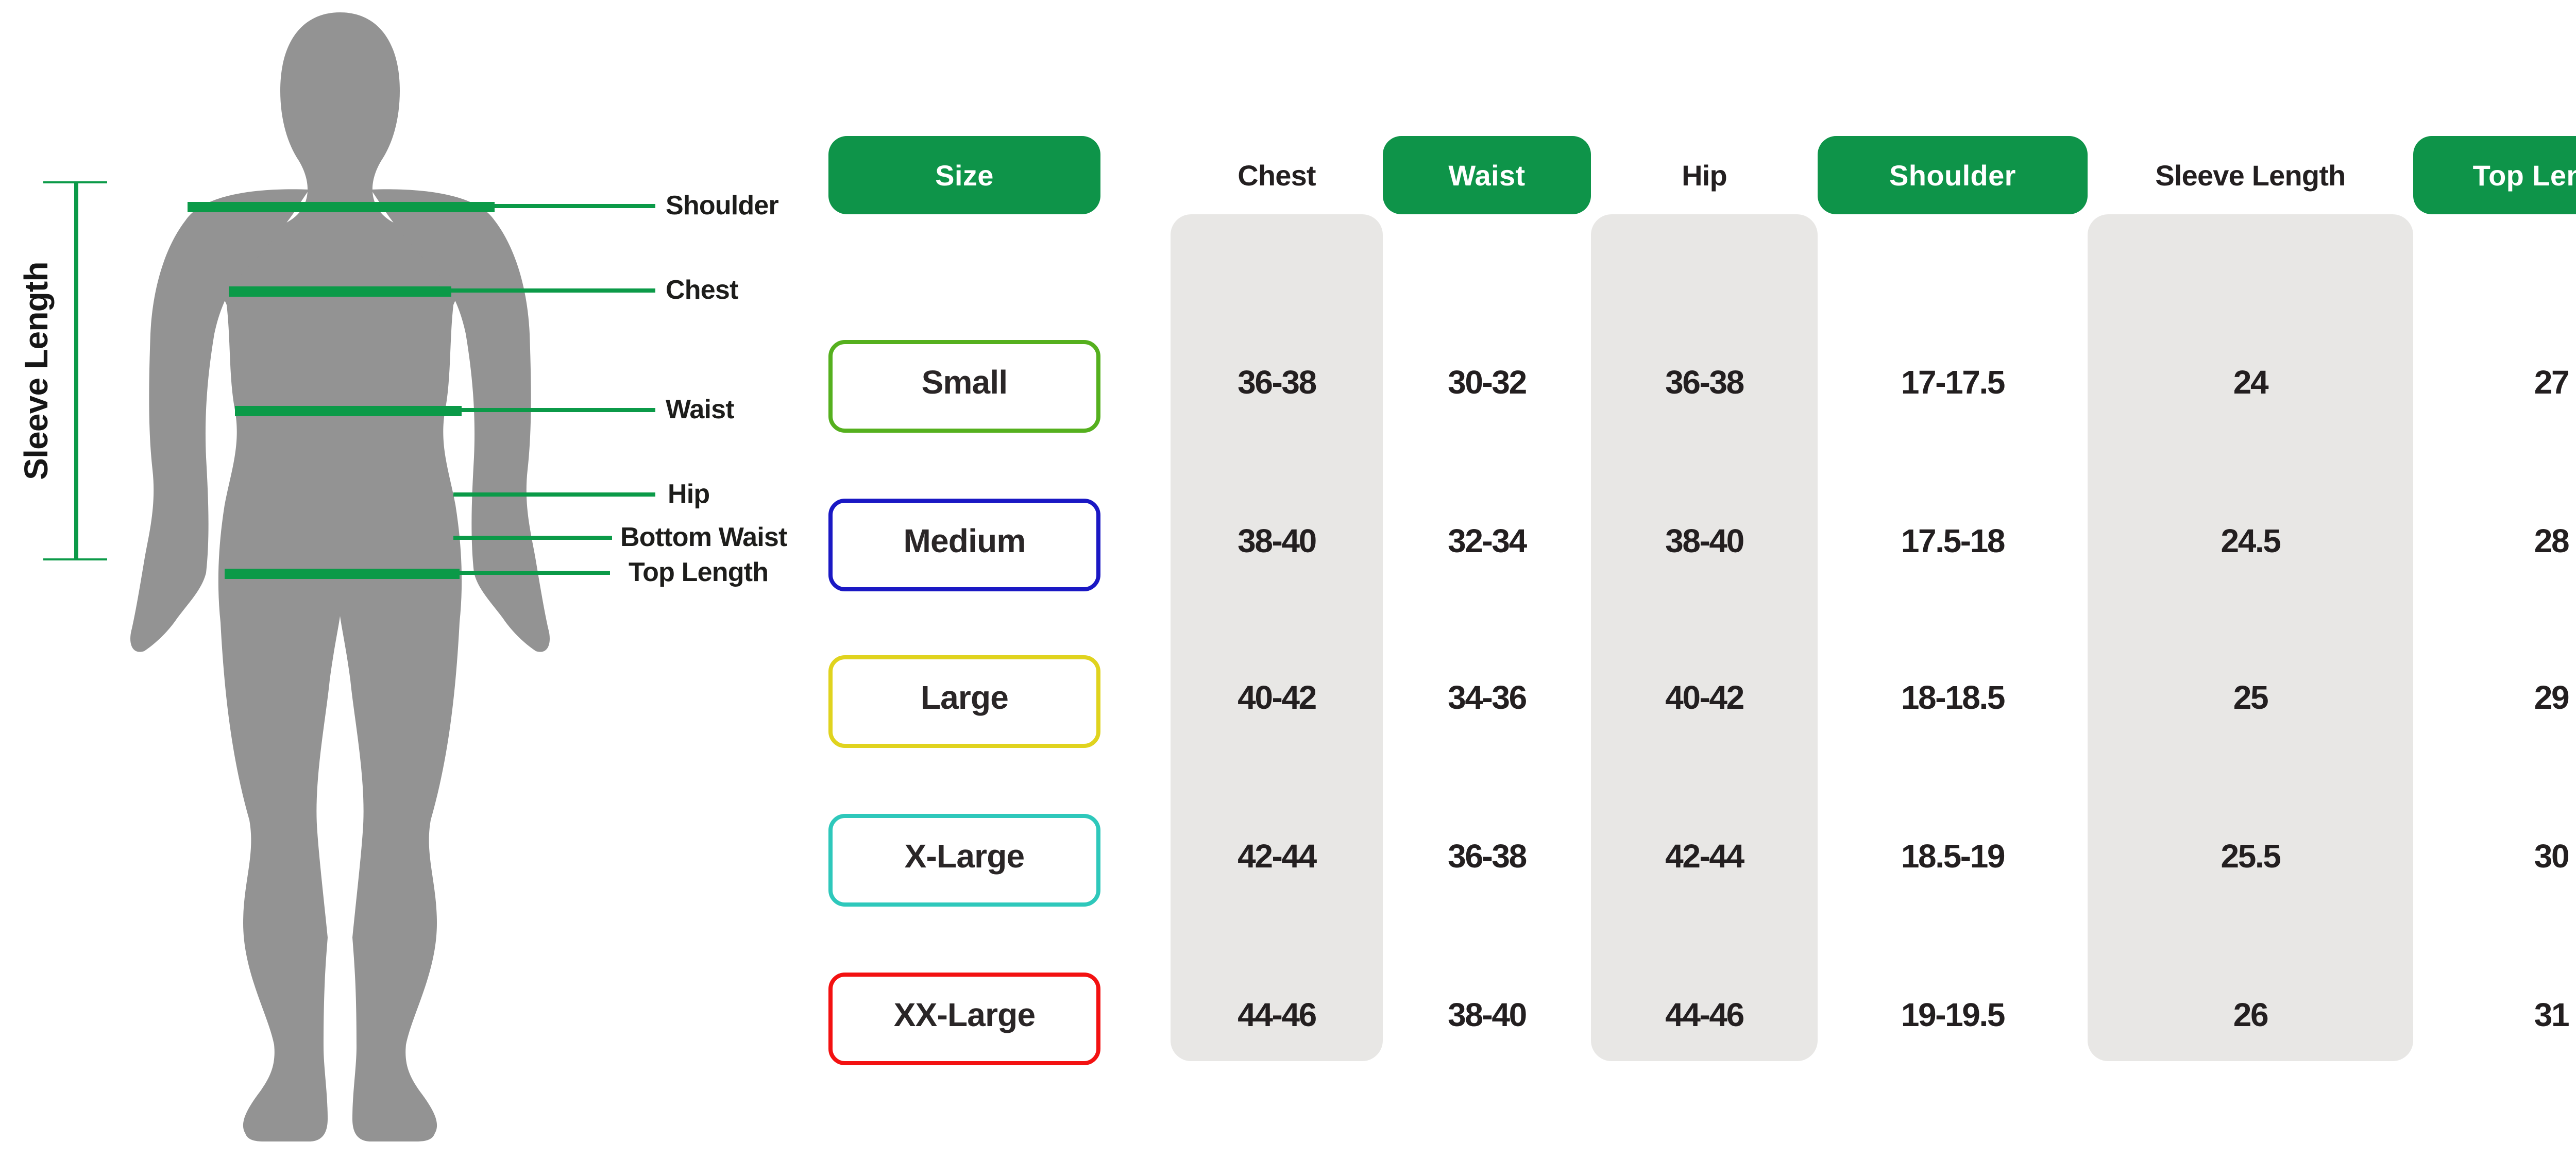 The image size is (2576, 1159). What do you see at coordinates (1953, 175) in the screenshot?
I see `header-shoulder: Shoulder` at bounding box center [1953, 175].